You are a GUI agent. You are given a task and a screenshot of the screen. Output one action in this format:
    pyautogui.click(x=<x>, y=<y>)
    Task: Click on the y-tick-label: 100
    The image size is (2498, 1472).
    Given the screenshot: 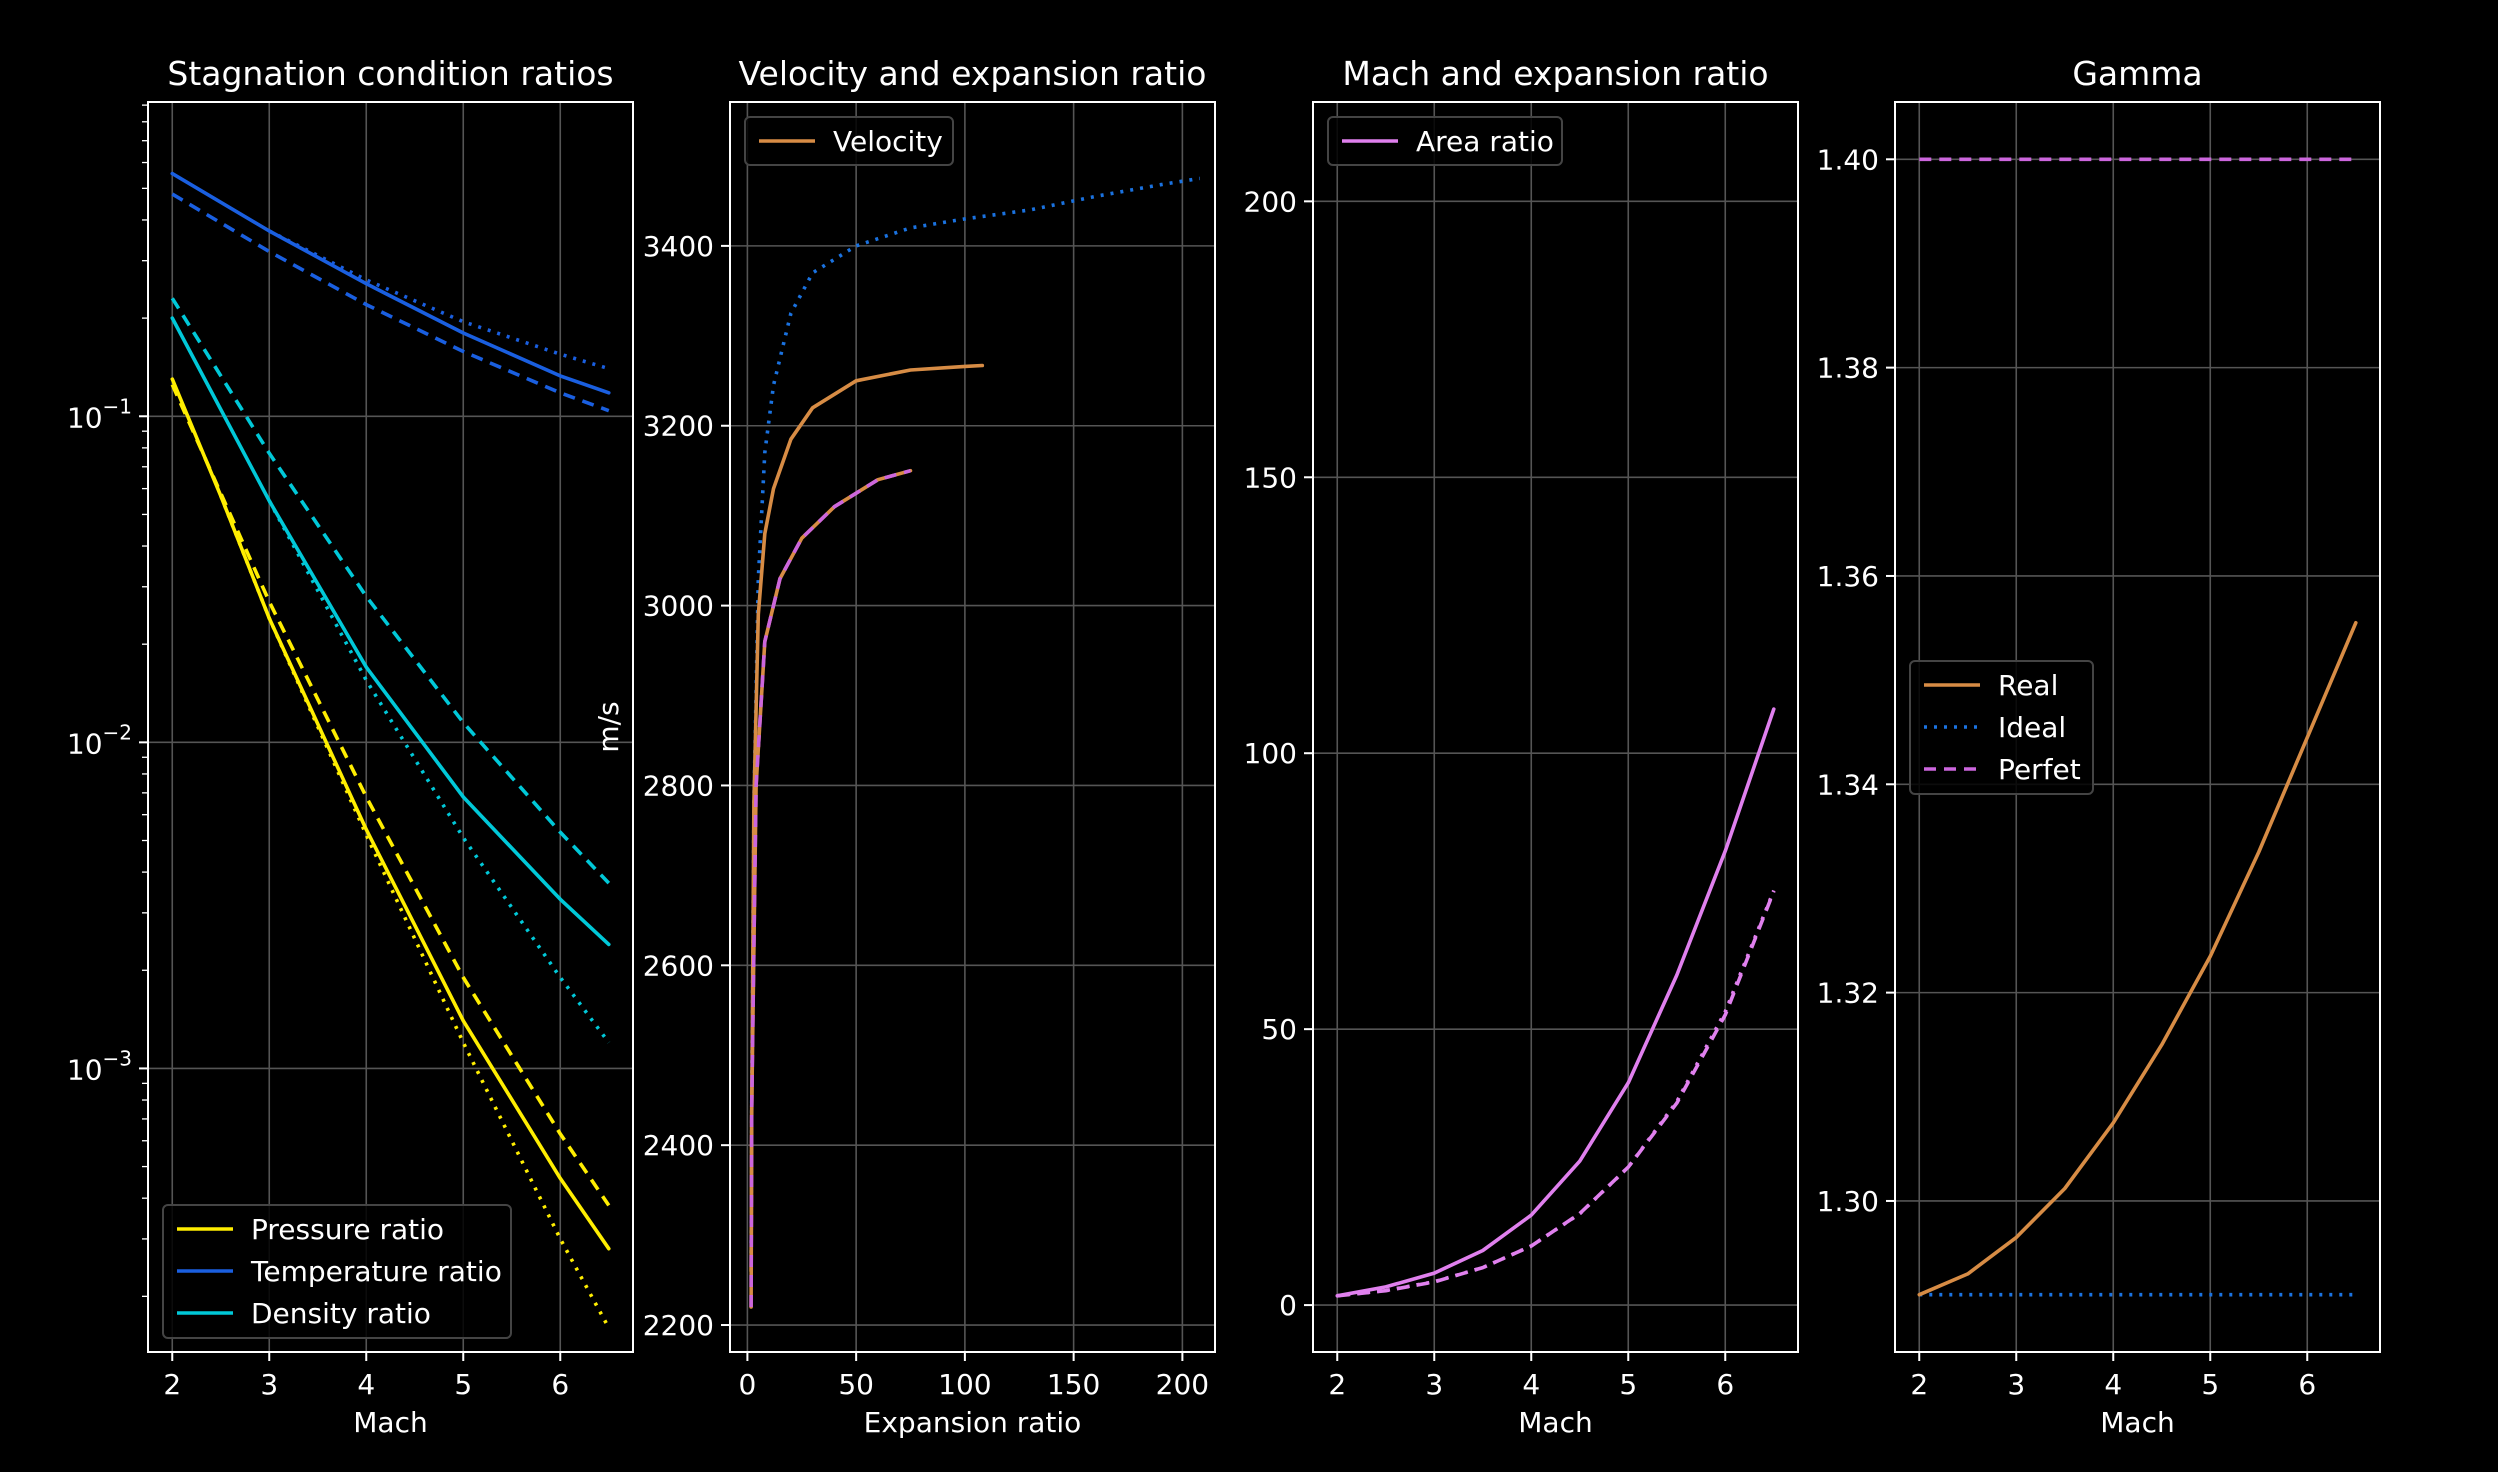 What is the action you would take?
    pyautogui.click(x=1270, y=753)
    